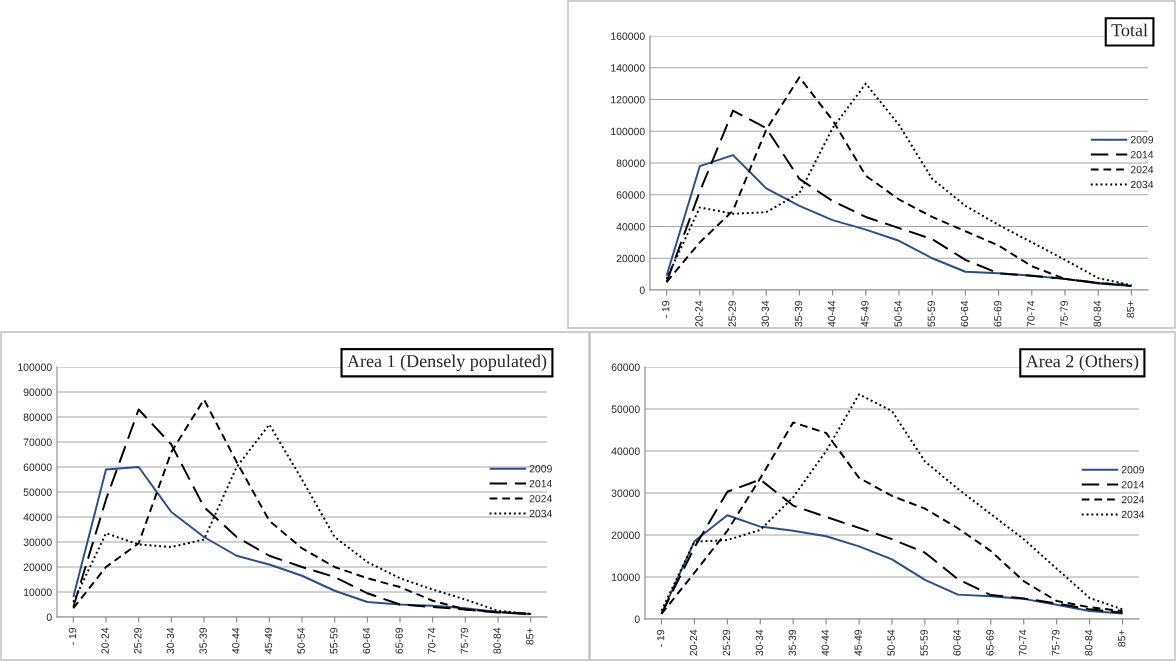 The height and width of the screenshot is (661, 1176). I want to click on y-tick-label: 90000, so click(37, 392).